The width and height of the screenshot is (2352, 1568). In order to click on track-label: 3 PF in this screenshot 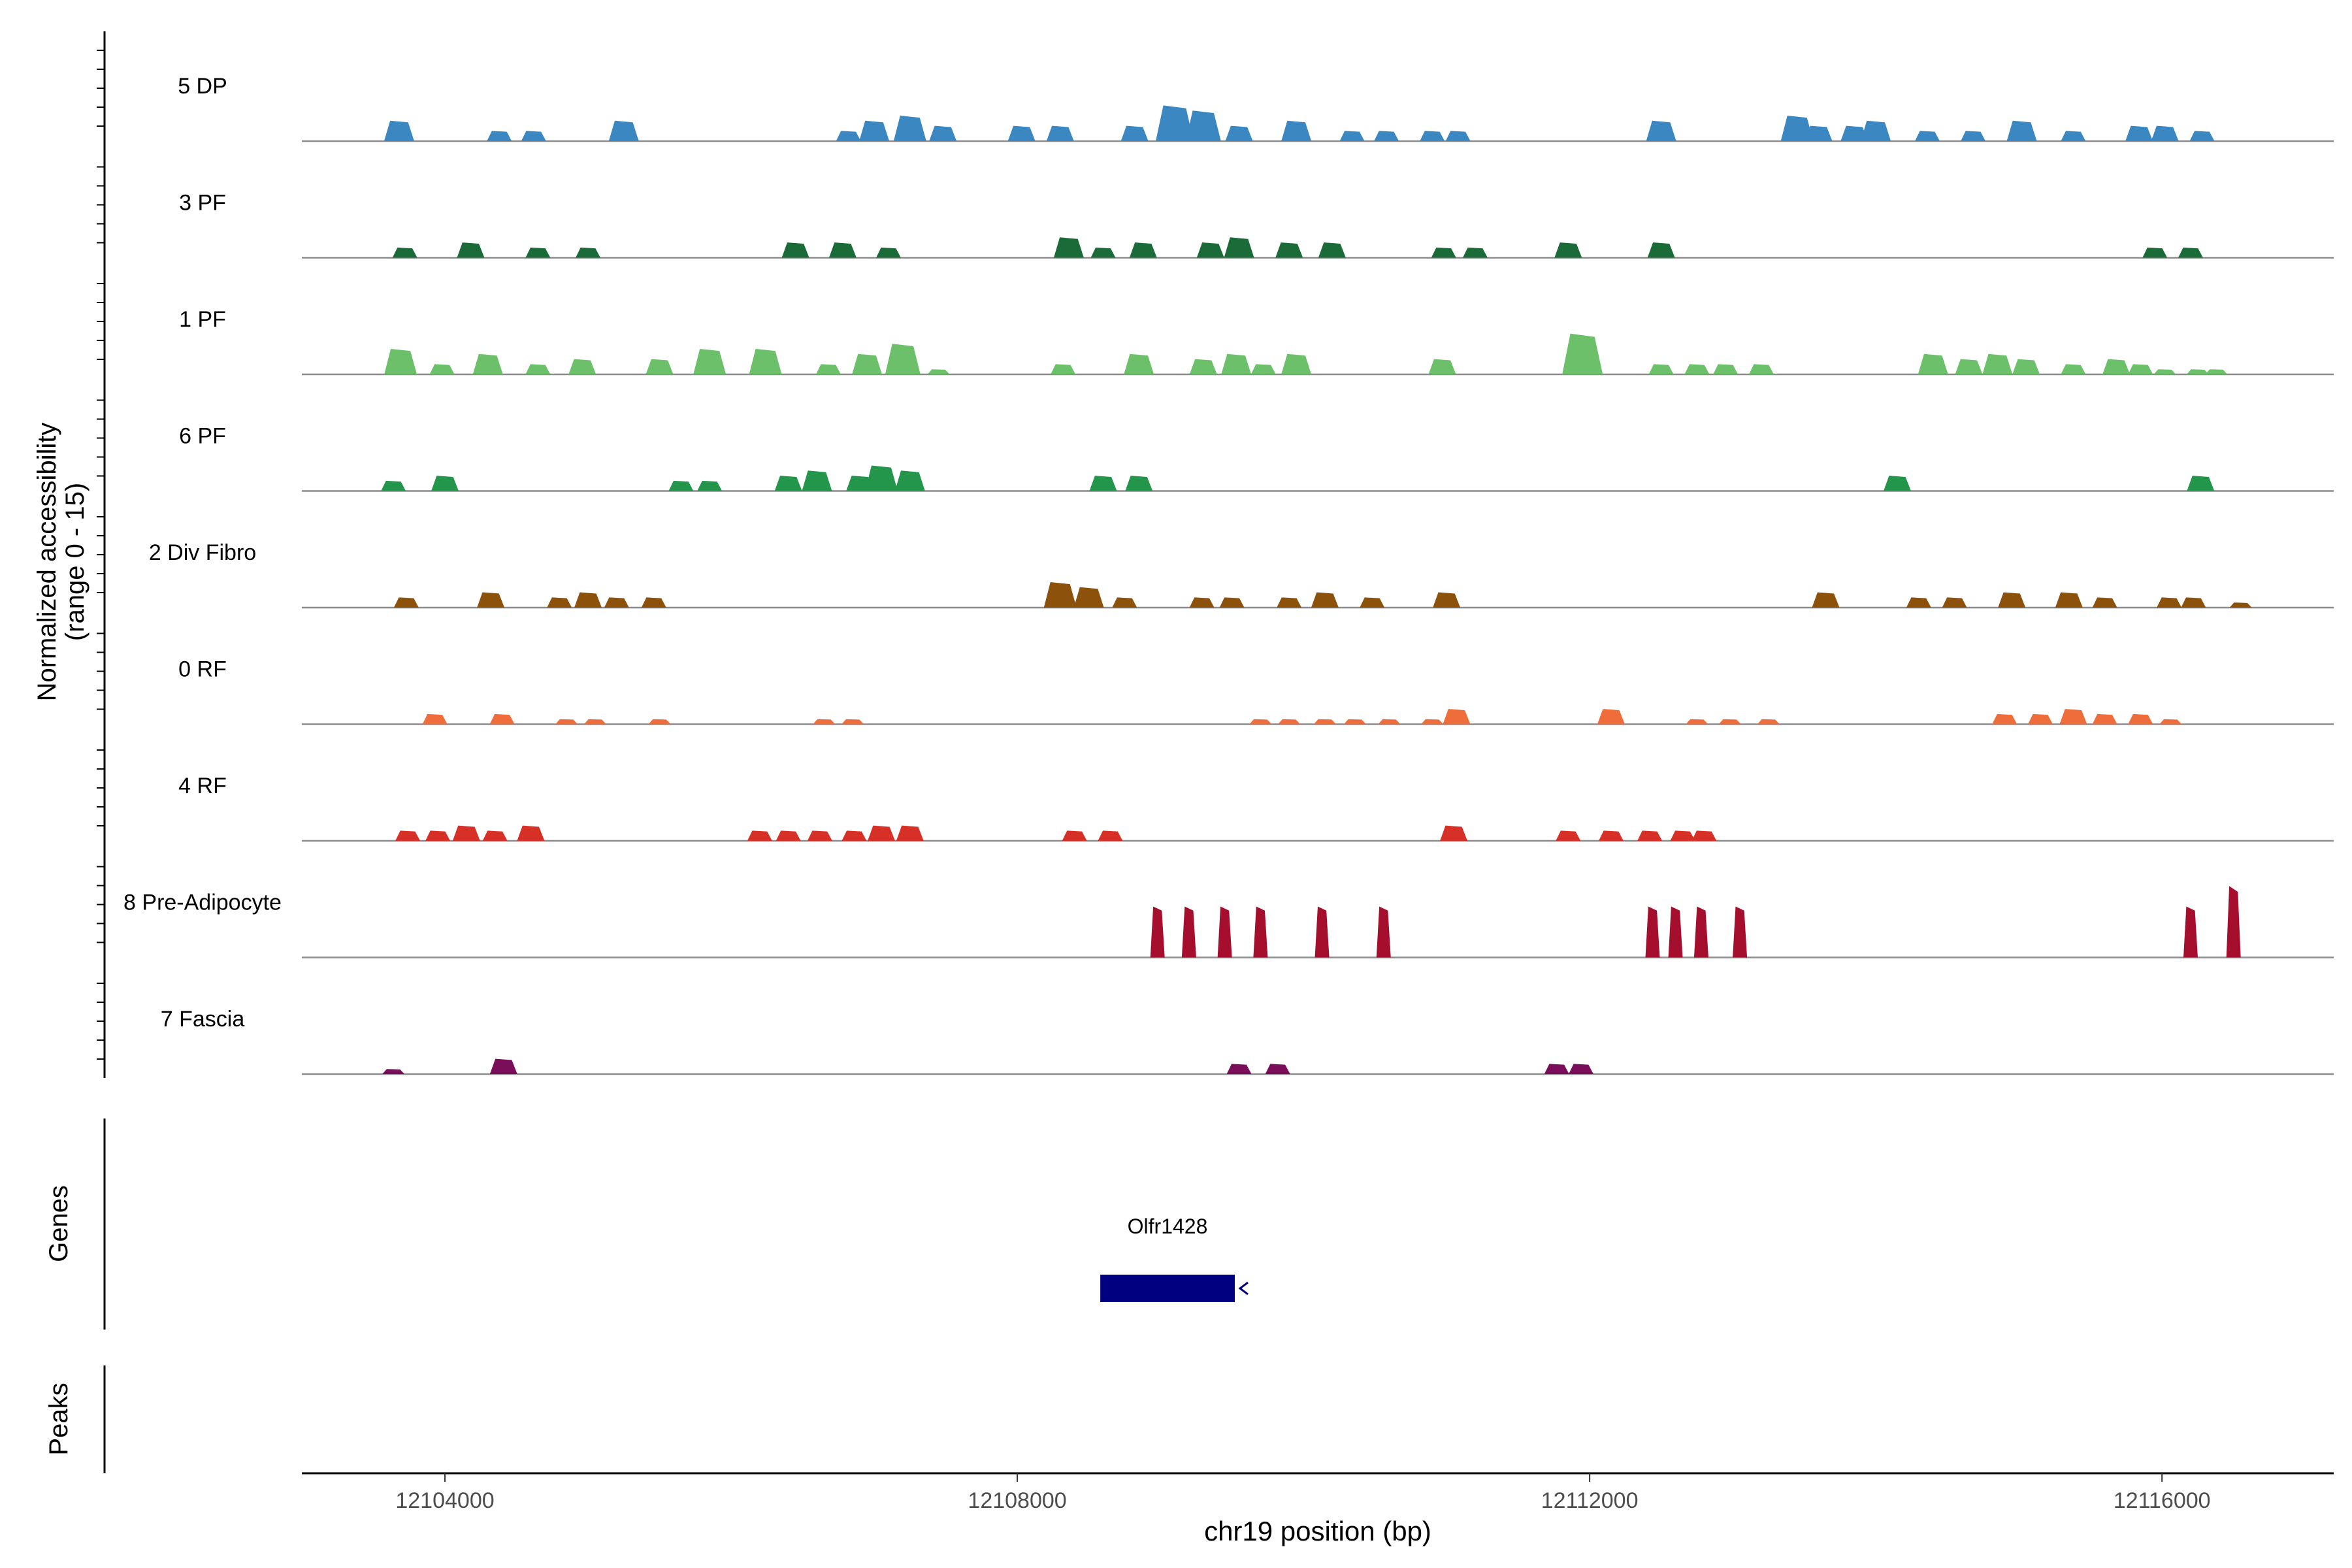, I will do `click(202, 203)`.